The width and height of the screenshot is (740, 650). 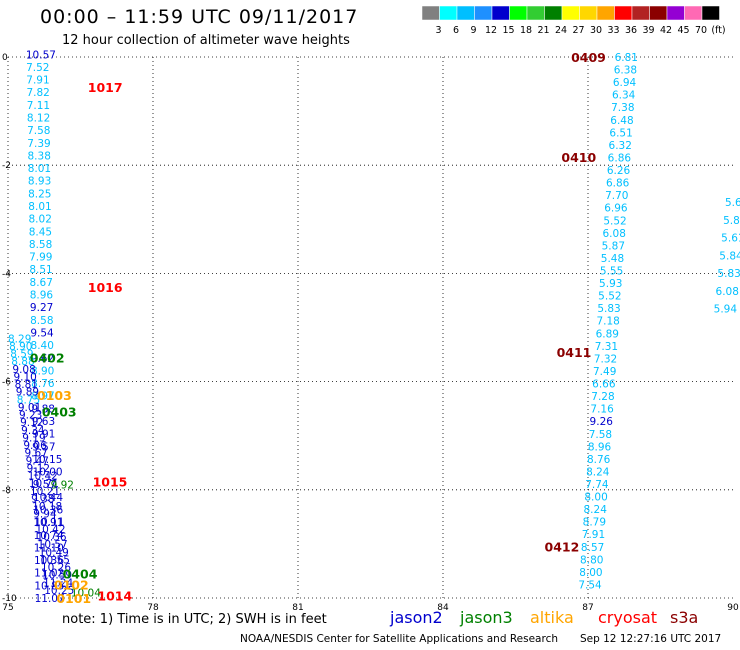 I want to click on swh-observation: 9.94, so click(x=45, y=515).